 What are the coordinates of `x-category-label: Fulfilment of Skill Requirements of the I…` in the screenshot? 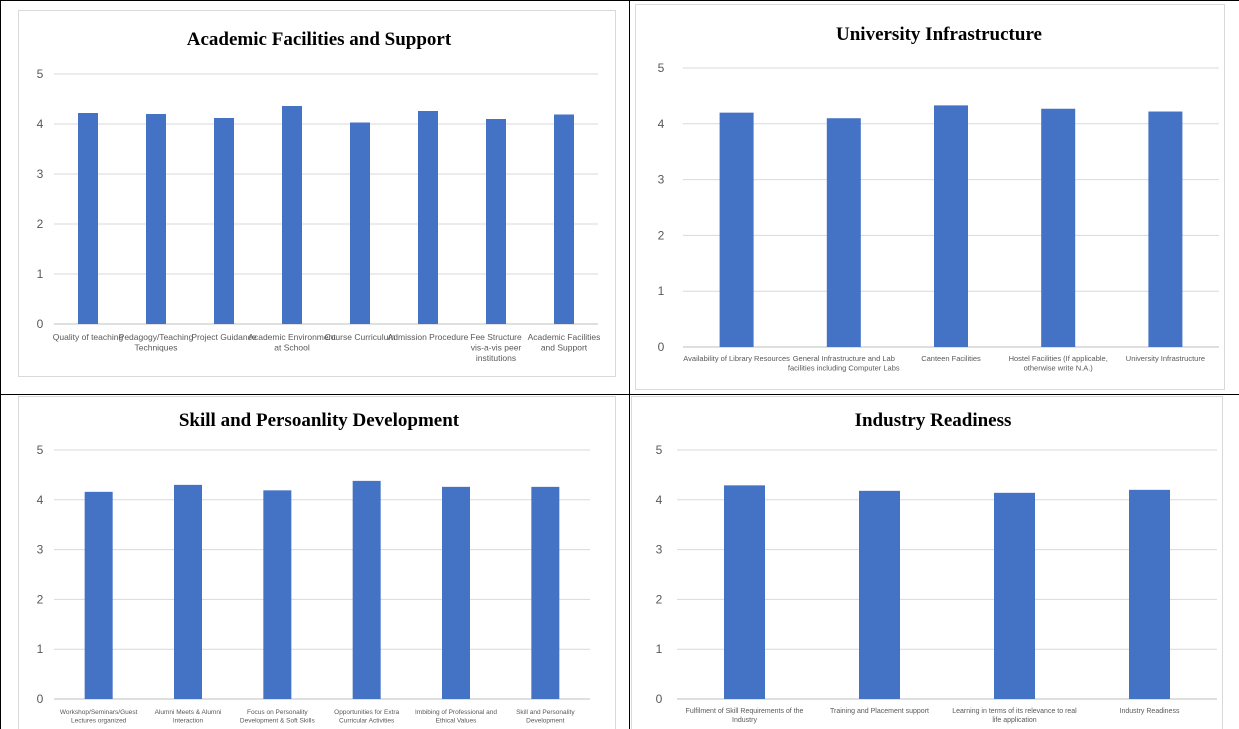 It's located at (745, 716).